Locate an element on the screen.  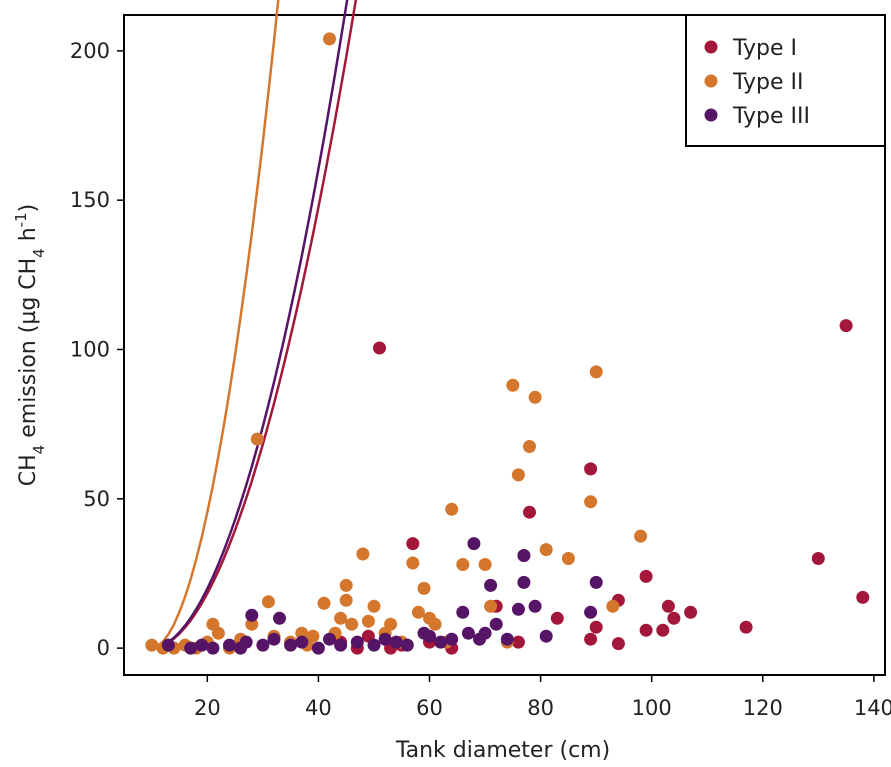
x-tick-label: 60 is located at coordinates (429, 708).